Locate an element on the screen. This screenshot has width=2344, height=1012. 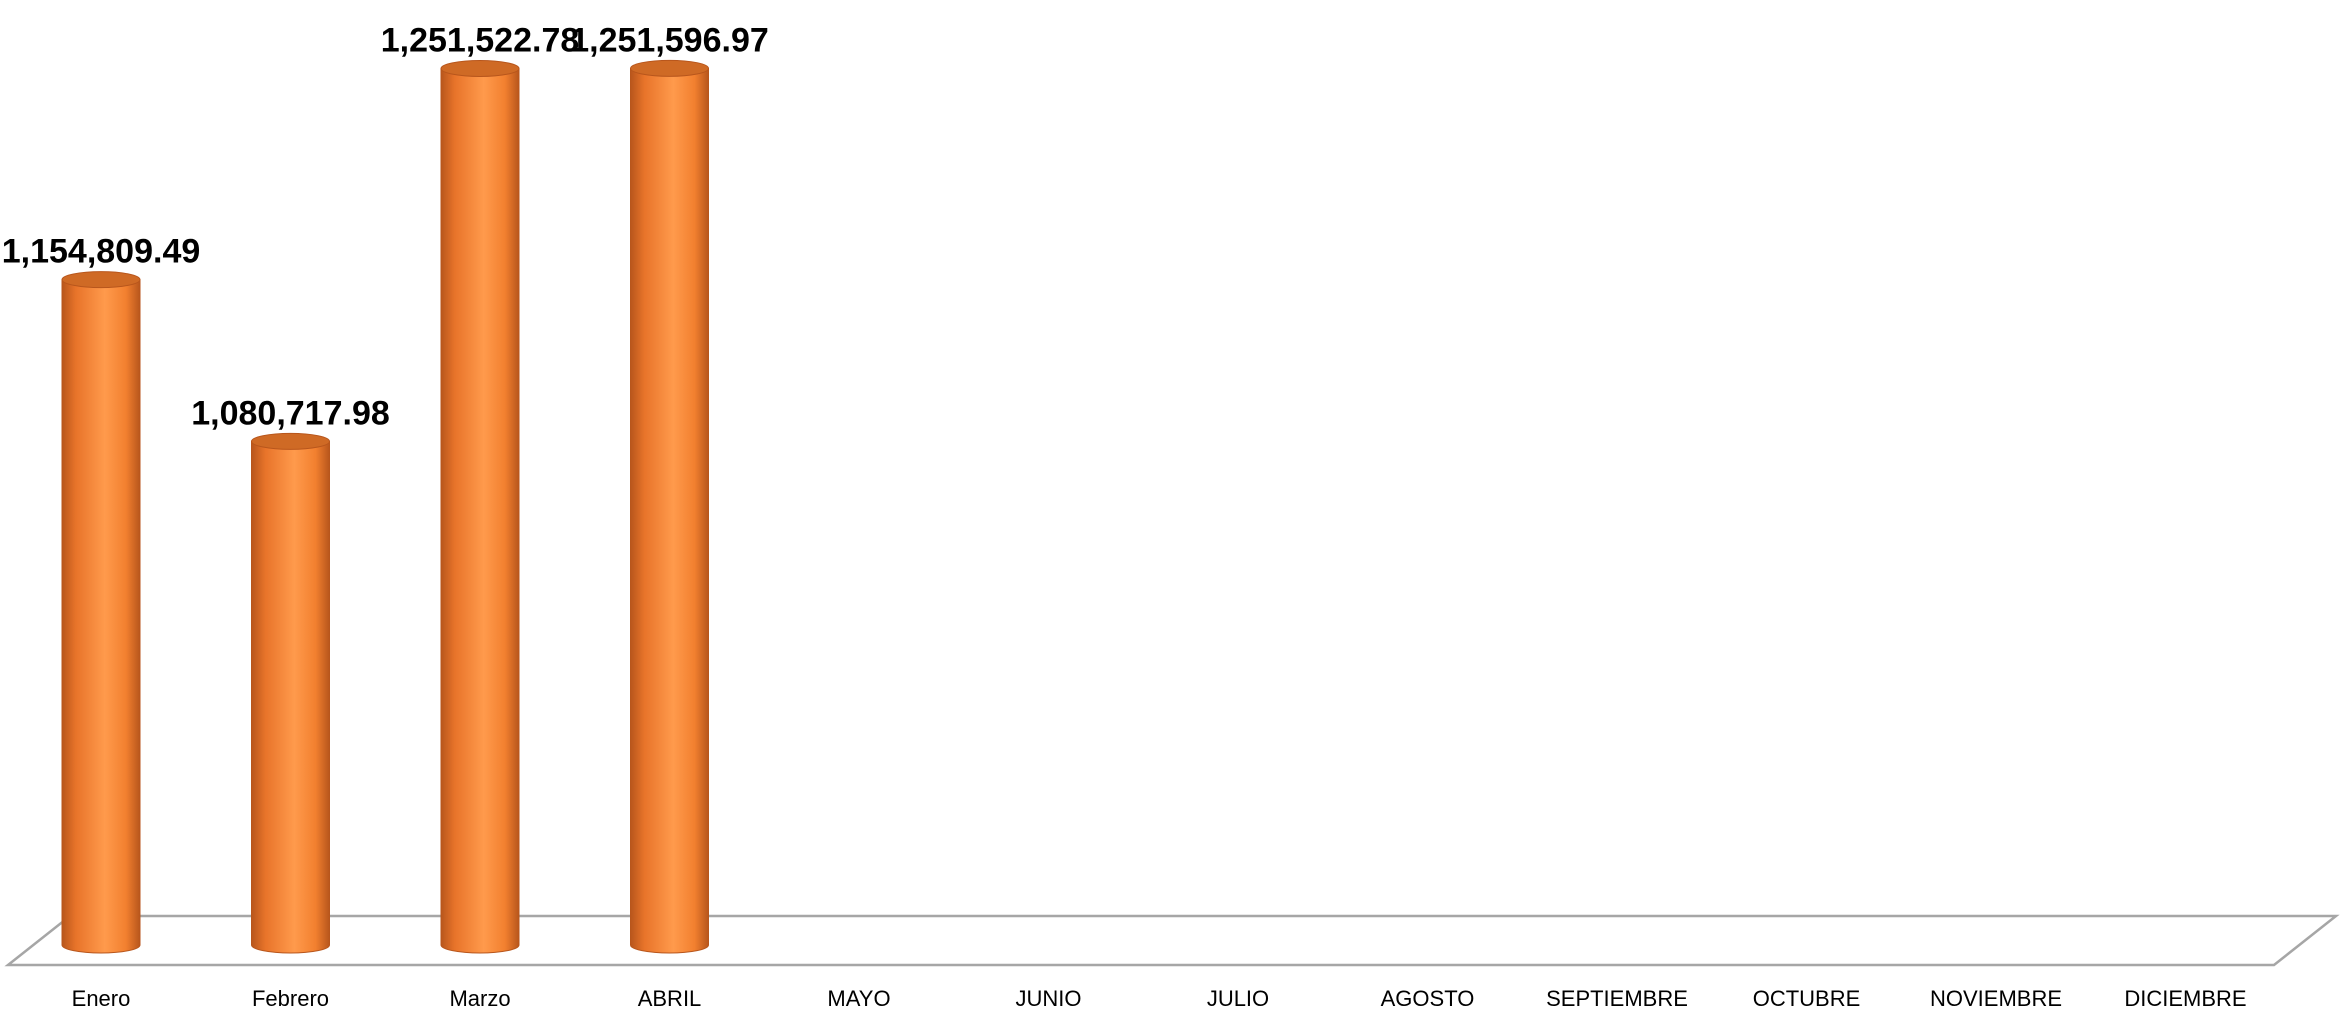
x-tick-label: MAYO is located at coordinates (858, 998).